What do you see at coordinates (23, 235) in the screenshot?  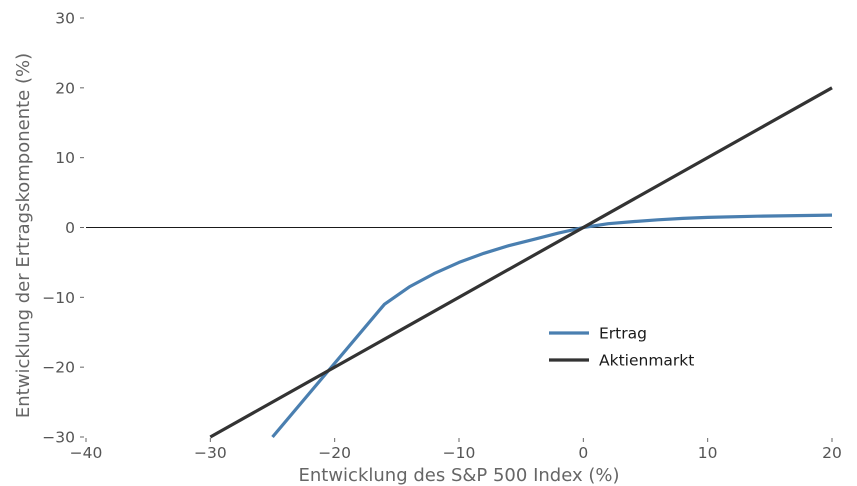 I see `y-axis-title: Entwicklung der Ertragskomponente (%)` at bounding box center [23, 235].